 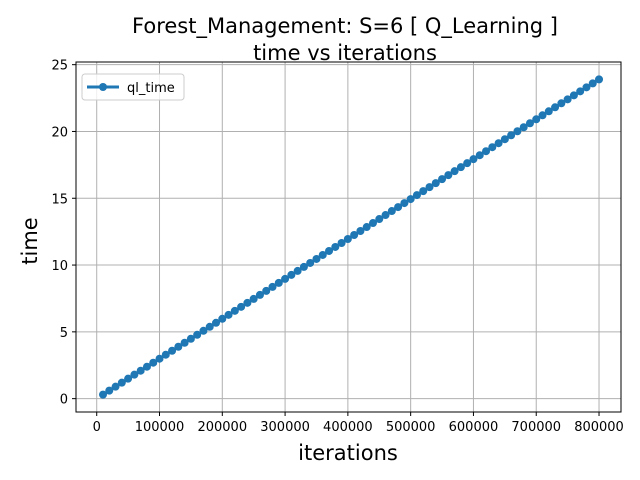 What do you see at coordinates (285, 427) in the screenshot?
I see `x-tick-label-3: 300000` at bounding box center [285, 427].